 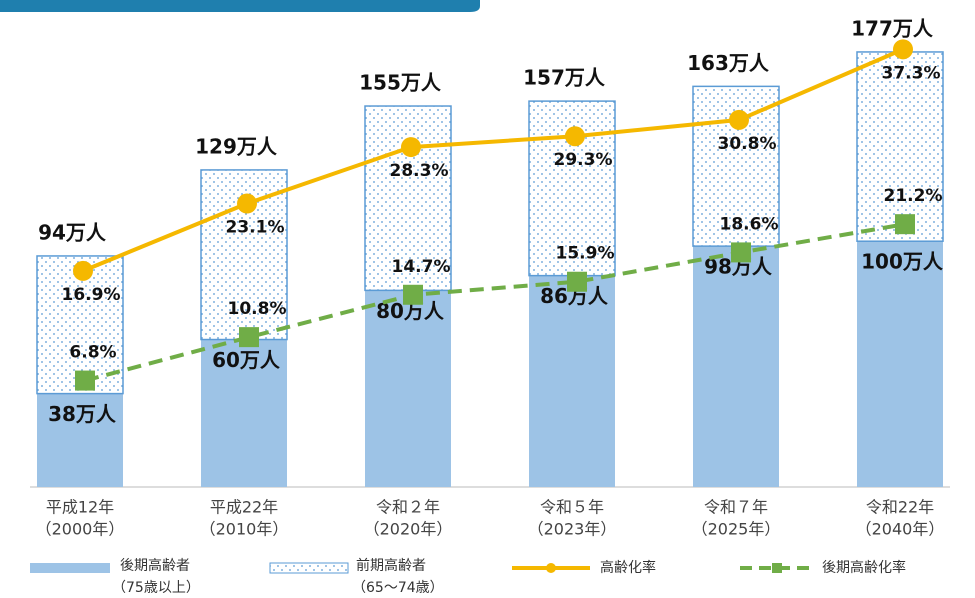 I want to click on value-label: 60万人, so click(x=246, y=360).